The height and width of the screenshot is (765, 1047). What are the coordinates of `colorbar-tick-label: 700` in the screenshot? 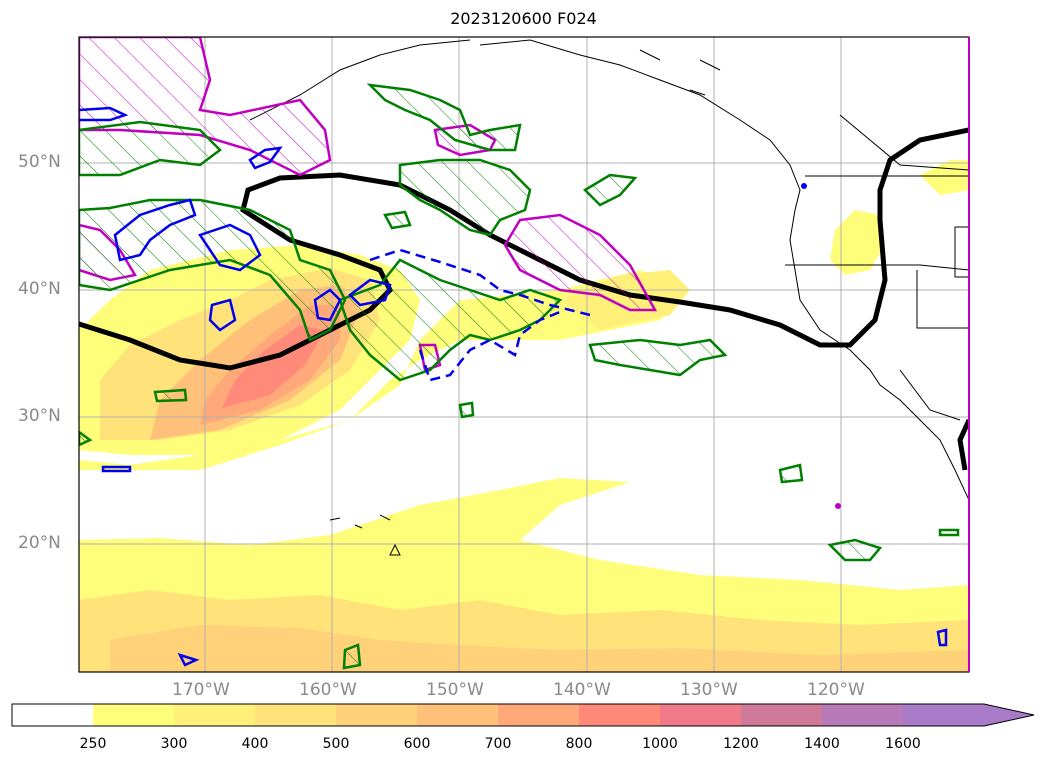 It's located at (498, 744).